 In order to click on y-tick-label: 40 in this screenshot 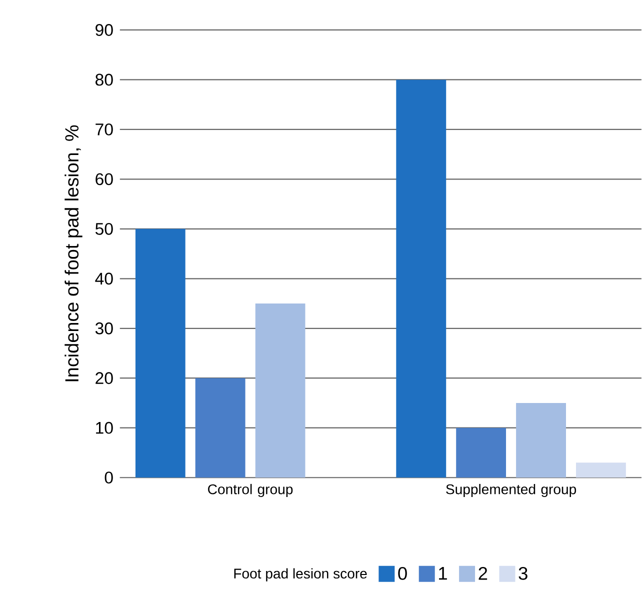, I will do `click(104, 278)`.